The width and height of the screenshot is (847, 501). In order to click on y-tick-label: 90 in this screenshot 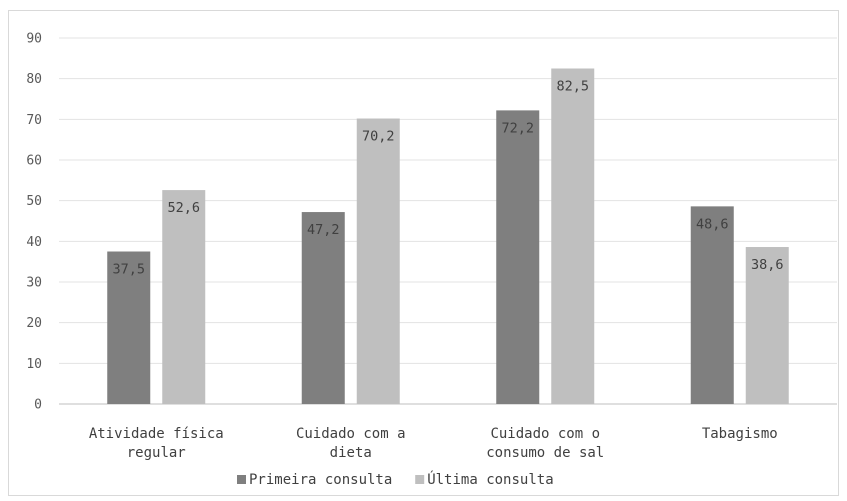, I will do `click(34, 39)`.